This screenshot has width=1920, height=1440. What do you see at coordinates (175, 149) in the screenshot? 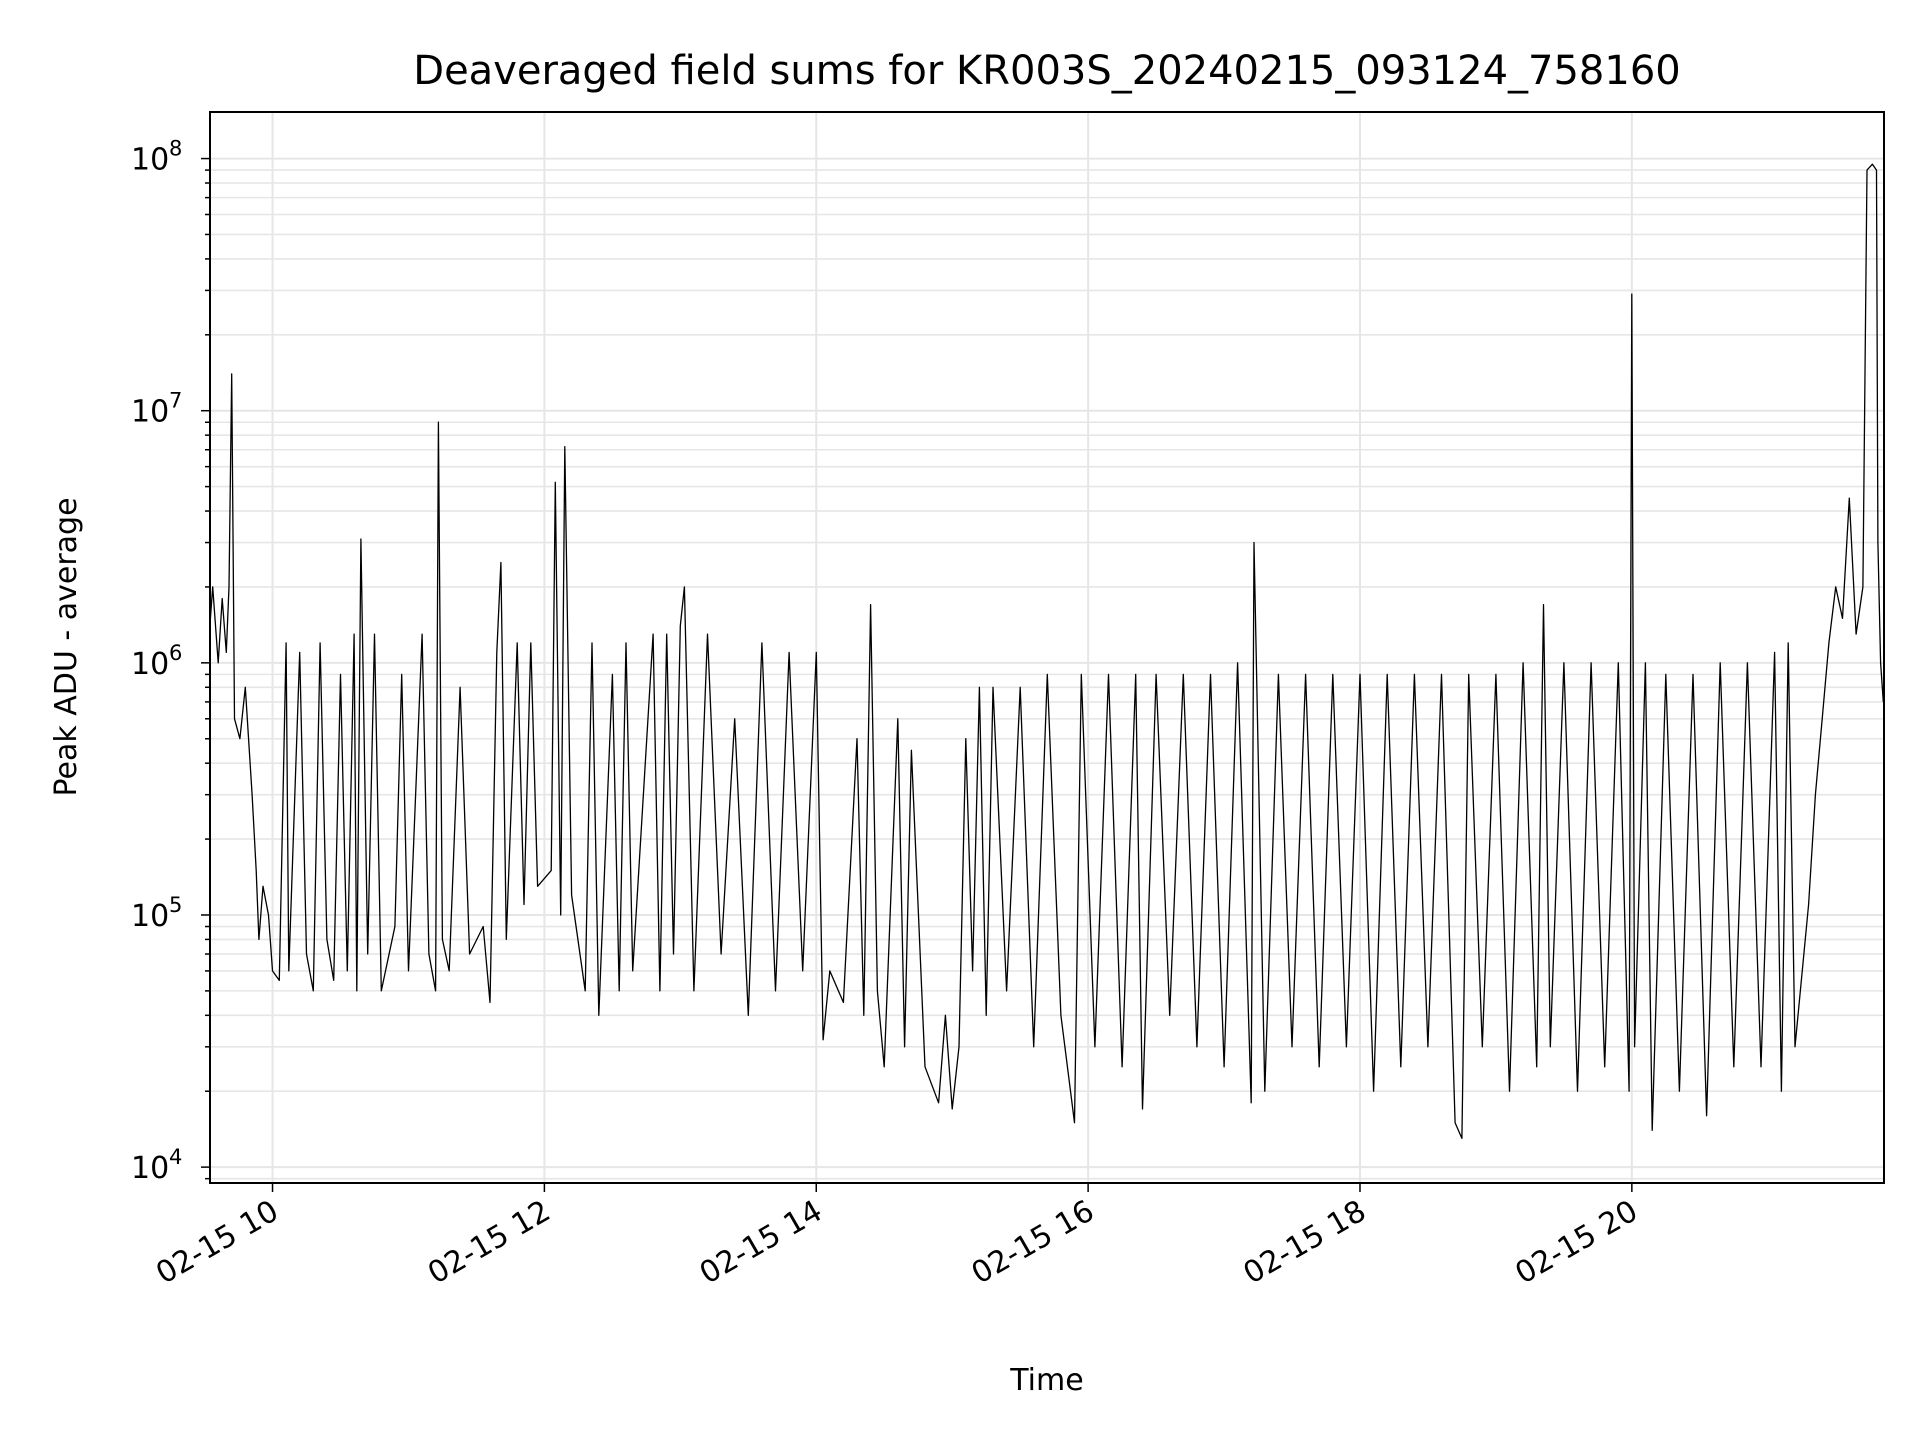
I see `y-tick-exponent: 8` at bounding box center [175, 149].